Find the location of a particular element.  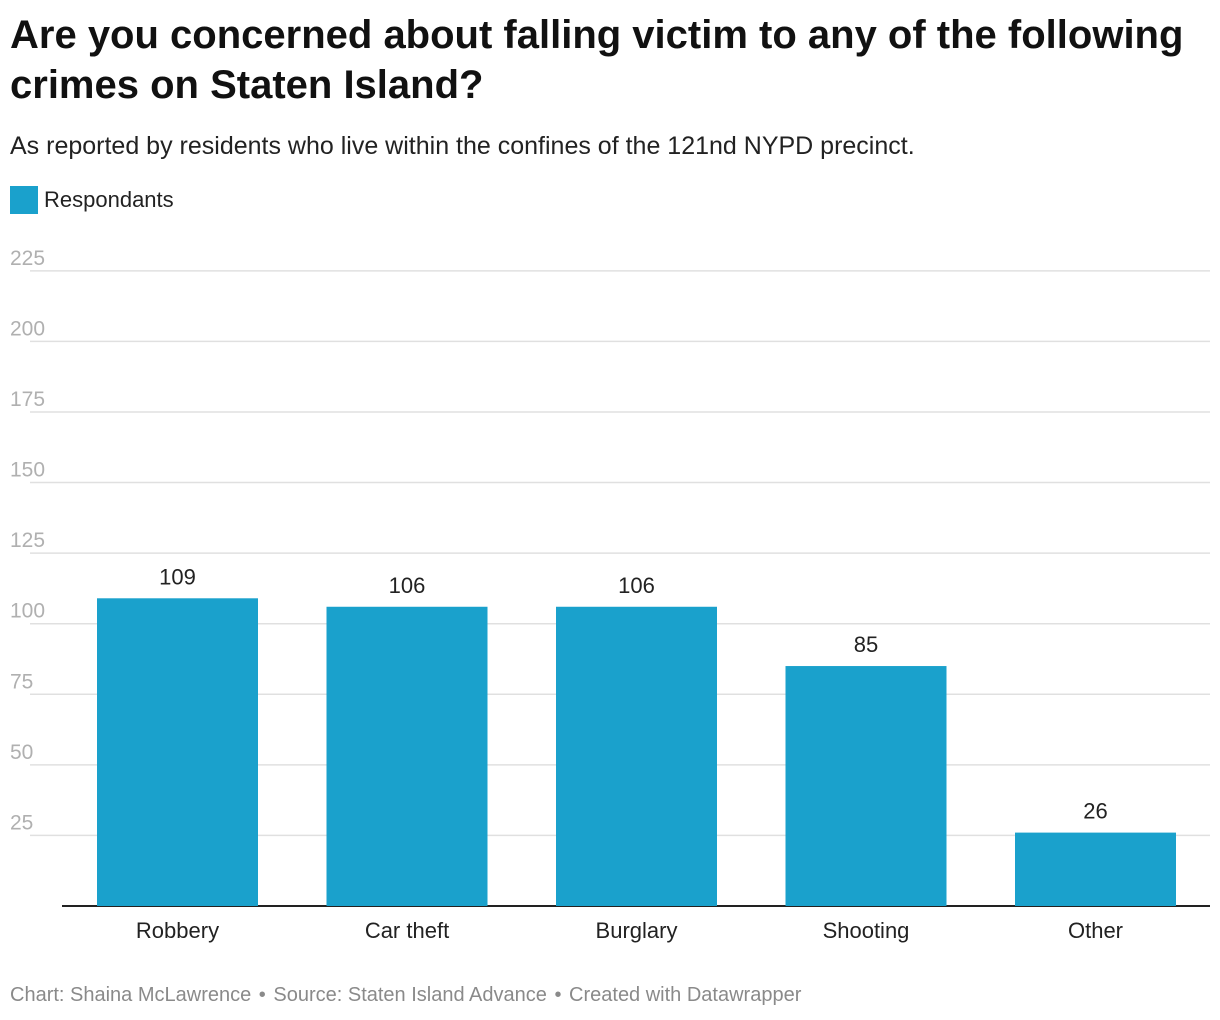

y-tick-label: 100 is located at coordinates (27, 611).